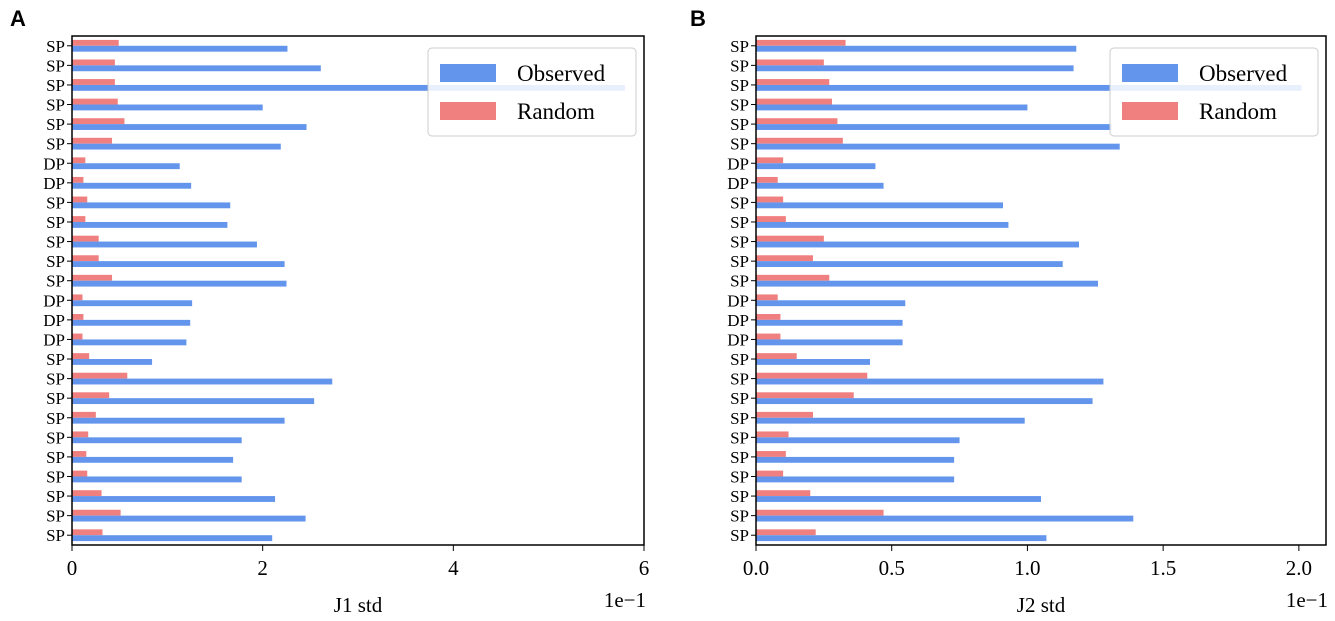 The image size is (1335, 621). Describe the element at coordinates (739, 398) in the screenshot. I see `panel-b-ytick-label-18: SP` at that location.